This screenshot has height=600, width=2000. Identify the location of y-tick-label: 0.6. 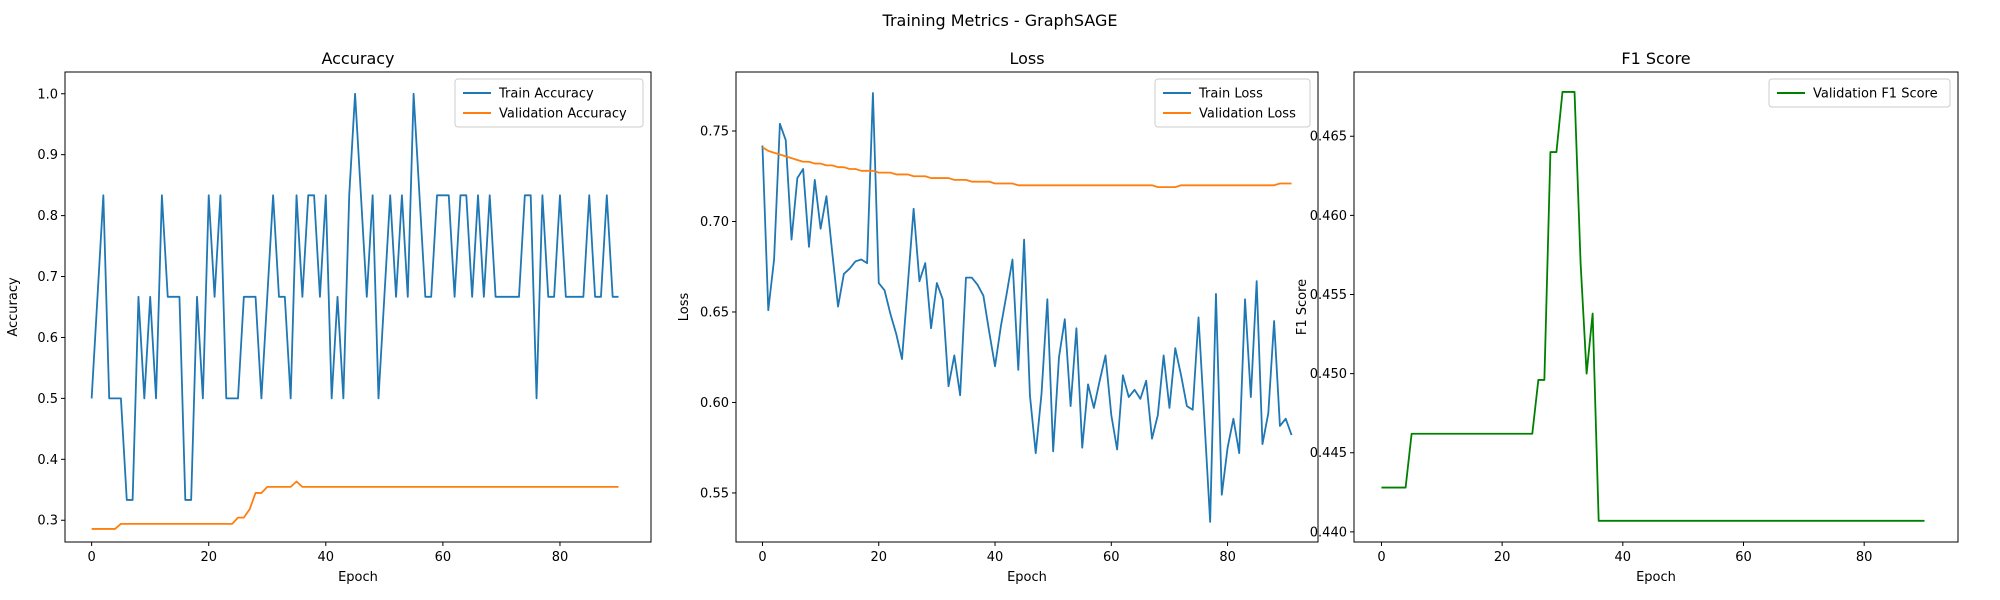
(47, 338).